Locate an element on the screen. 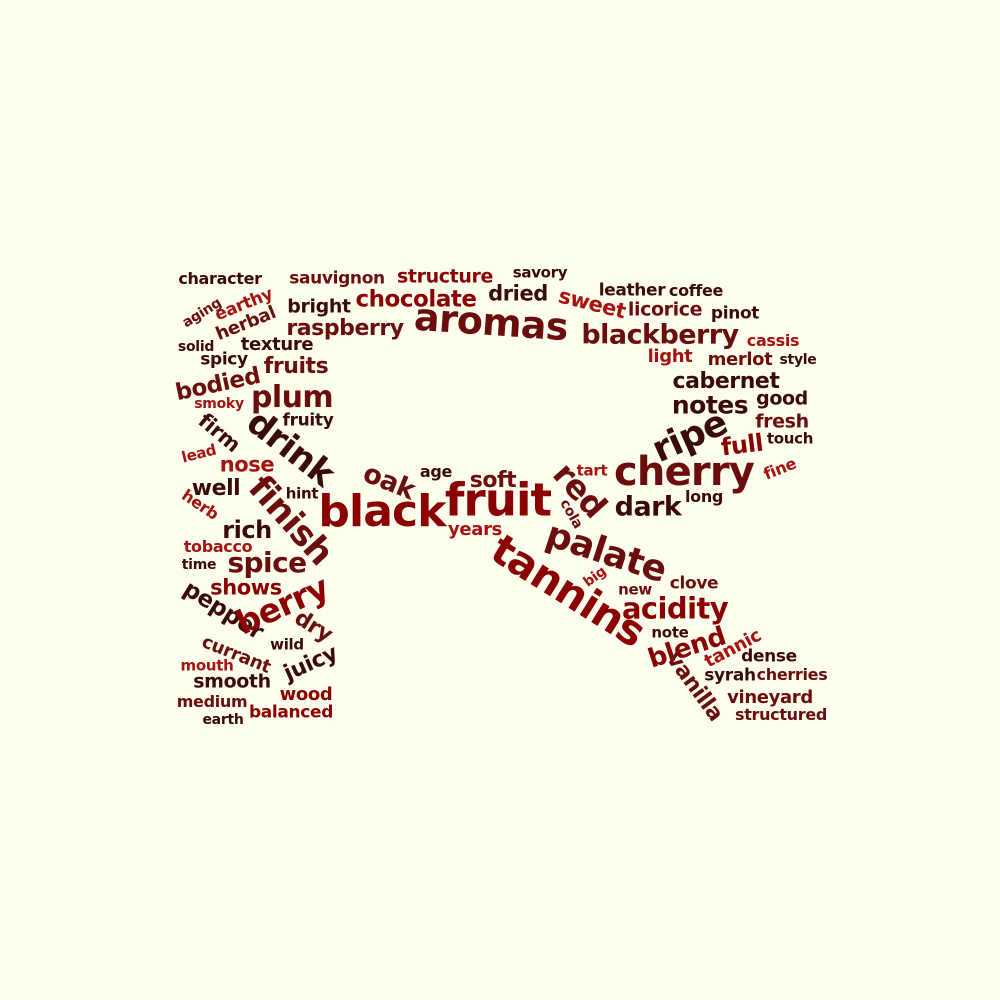  word-new: new is located at coordinates (635, 589).